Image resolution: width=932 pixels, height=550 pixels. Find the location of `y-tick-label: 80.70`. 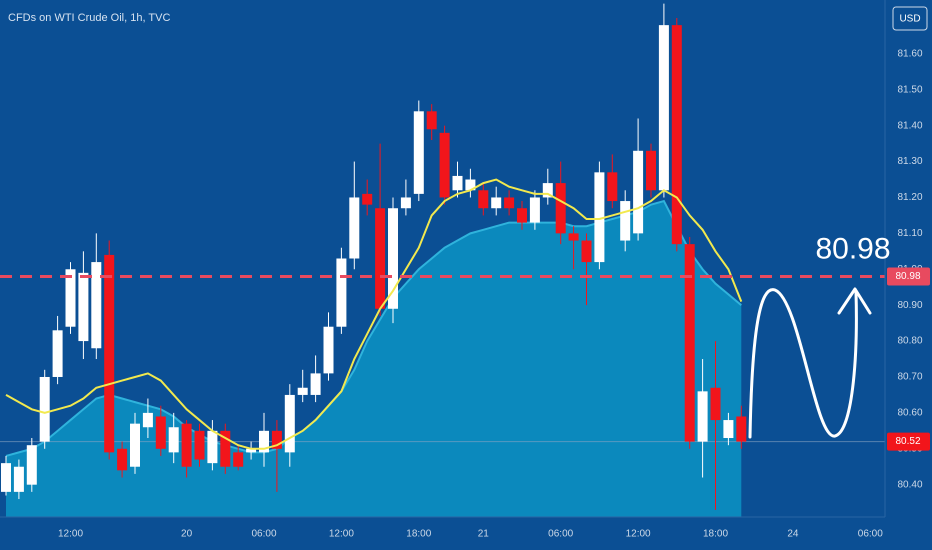

y-tick-label: 80.70 is located at coordinates (909, 377).